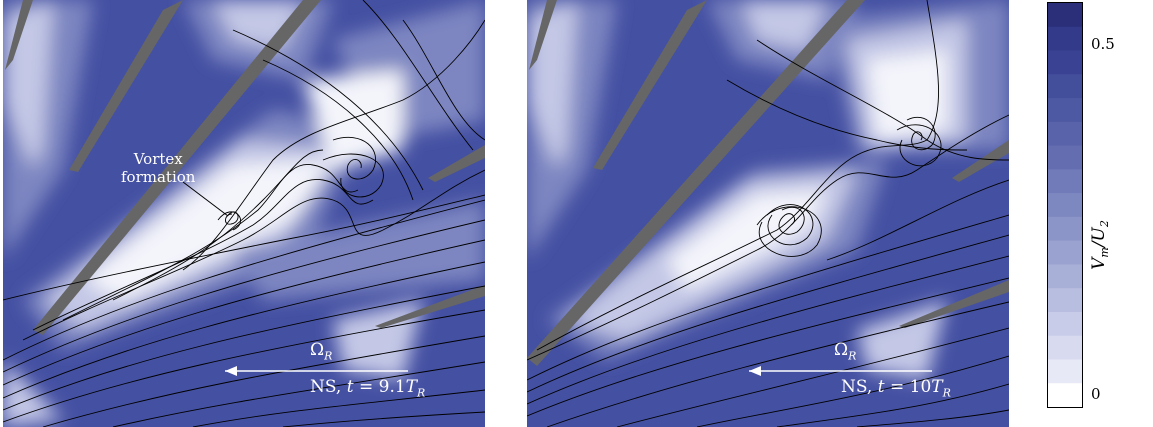  What do you see at coordinates (908, 387) in the screenshot?
I see `caption-eq: = 10` at bounding box center [908, 387].